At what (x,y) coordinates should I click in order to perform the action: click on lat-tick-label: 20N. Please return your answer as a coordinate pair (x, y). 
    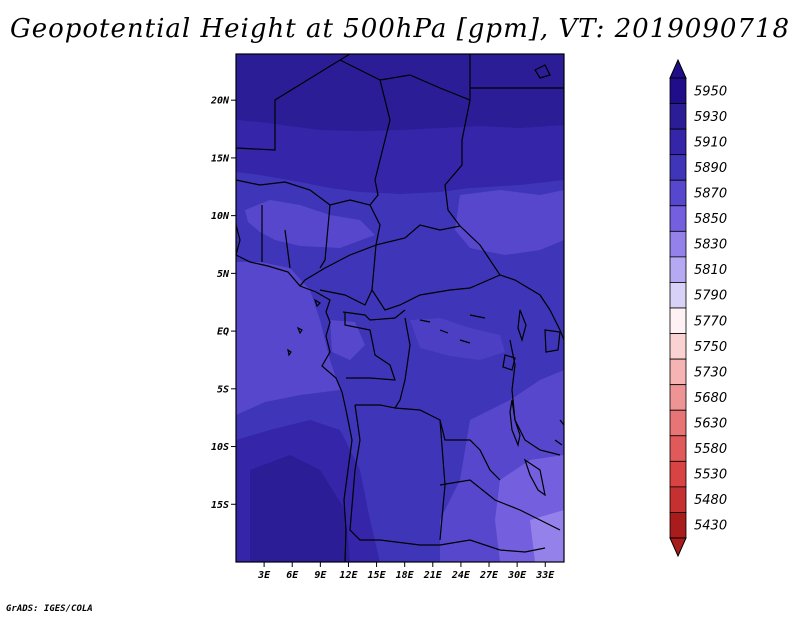
    Looking at the image, I should click on (220, 101).